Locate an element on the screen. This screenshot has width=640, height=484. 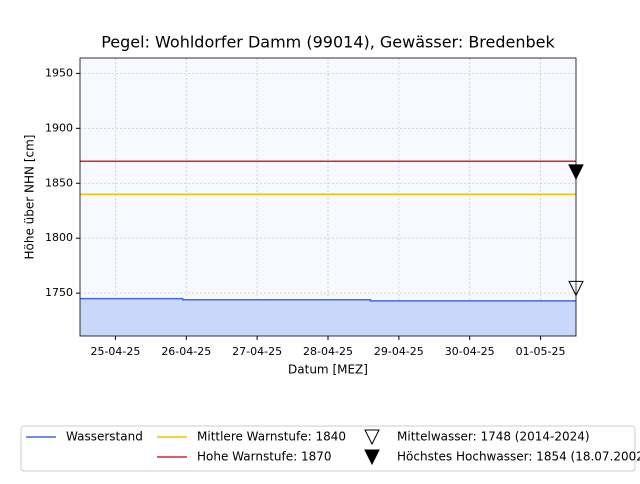
x-tick-label: 29-04-25 is located at coordinates (399, 351).